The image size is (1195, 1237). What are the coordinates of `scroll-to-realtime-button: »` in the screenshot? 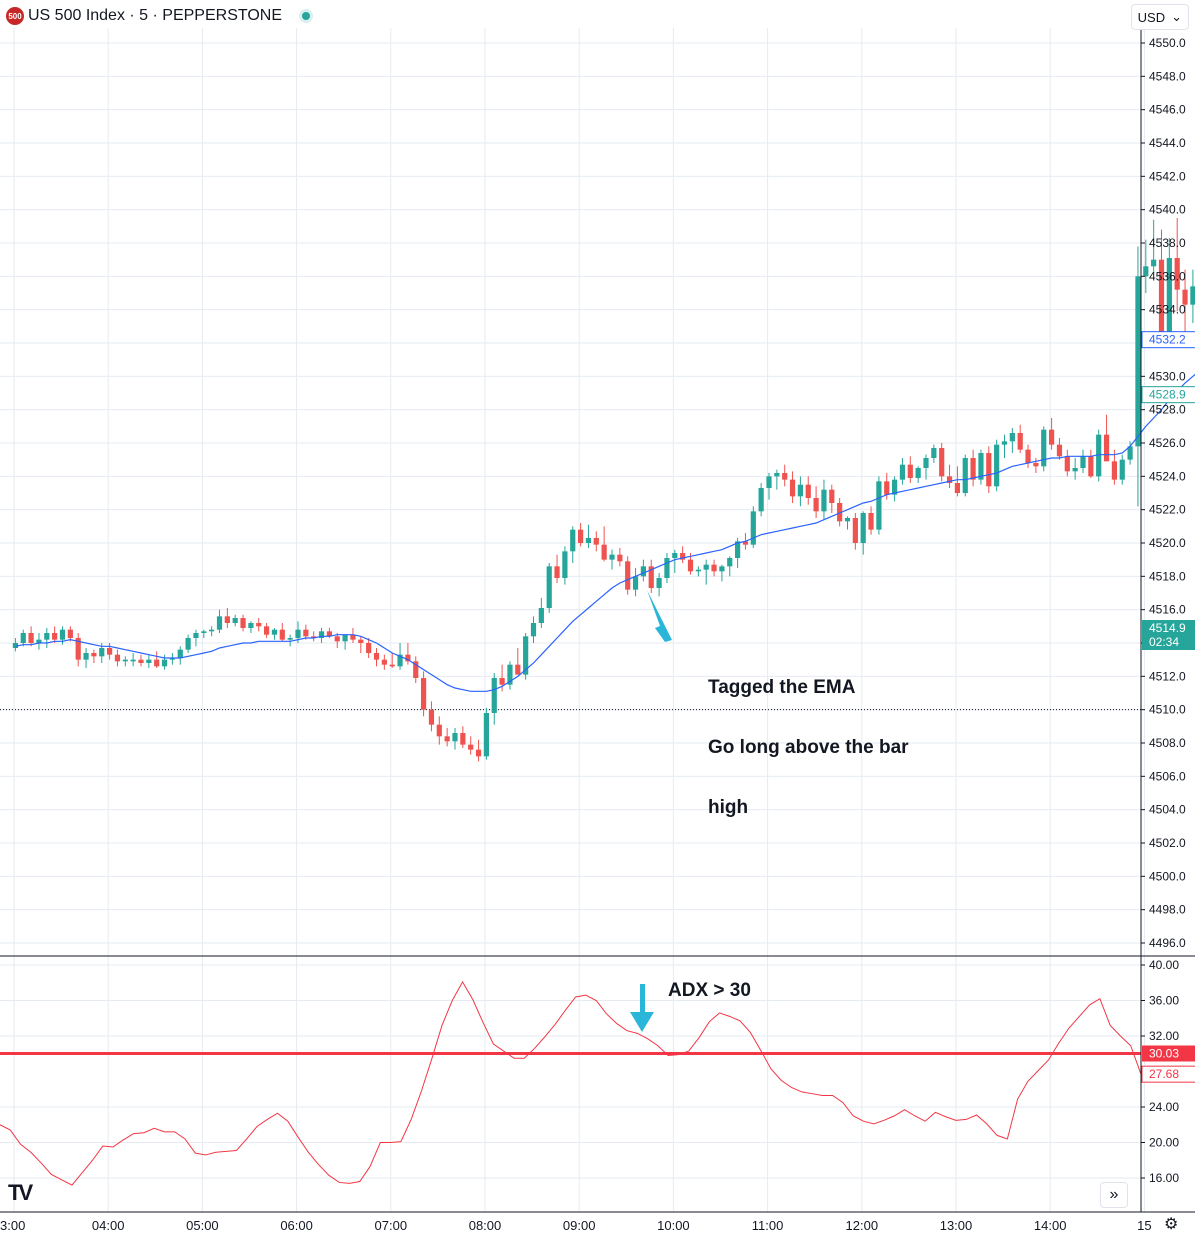 It's located at (1114, 1195).